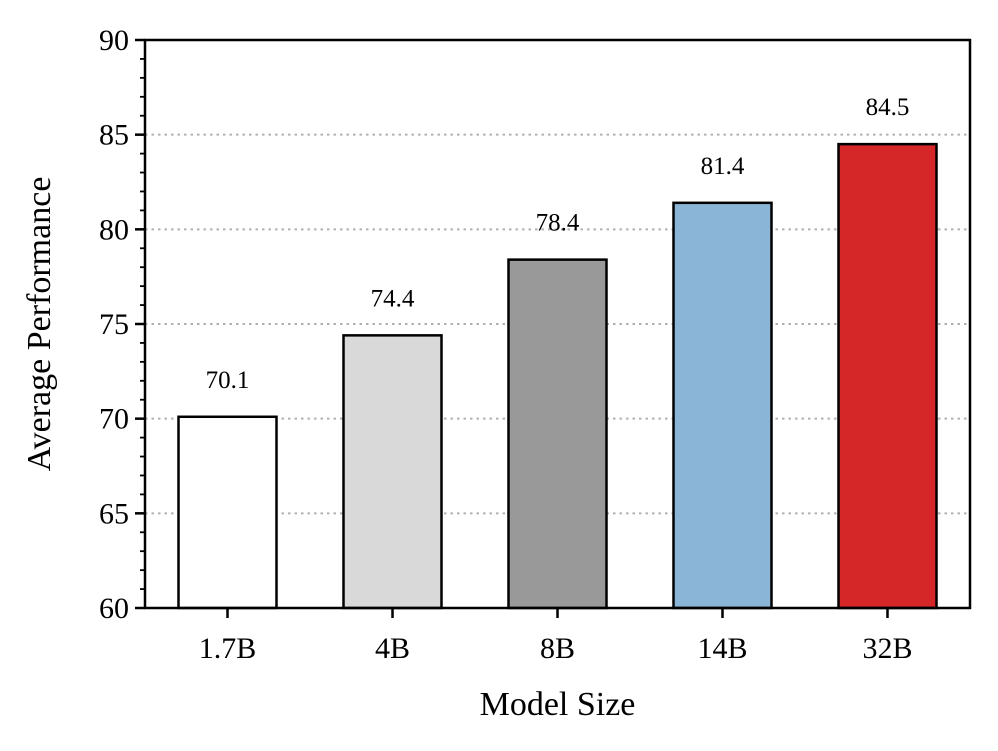  What do you see at coordinates (887, 648) in the screenshot?
I see `x-tick-label: 32B` at bounding box center [887, 648].